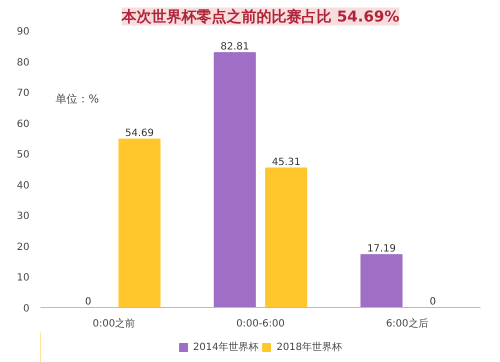 The height and width of the screenshot is (362, 500). Describe the element at coordinates (381, 249) in the screenshot. I see `data-label: 17.19` at that location.